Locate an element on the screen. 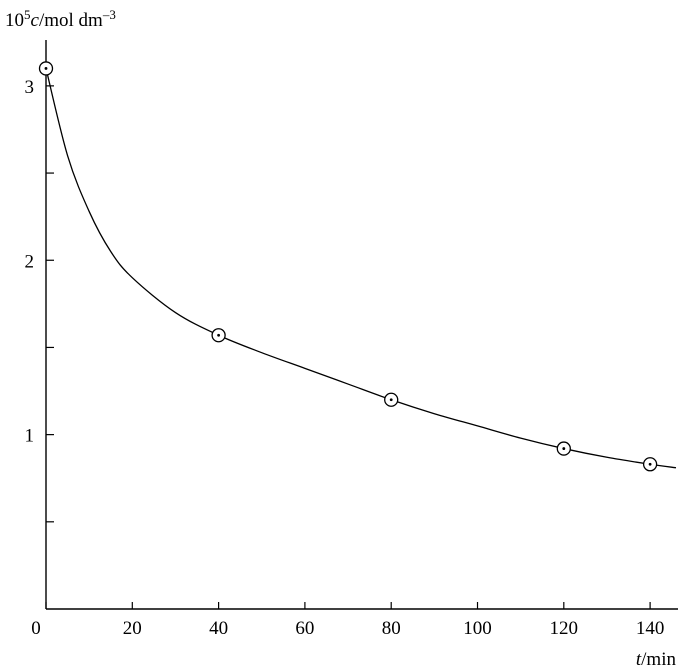  x-tick-label: 60 is located at coordinates (304, 628).